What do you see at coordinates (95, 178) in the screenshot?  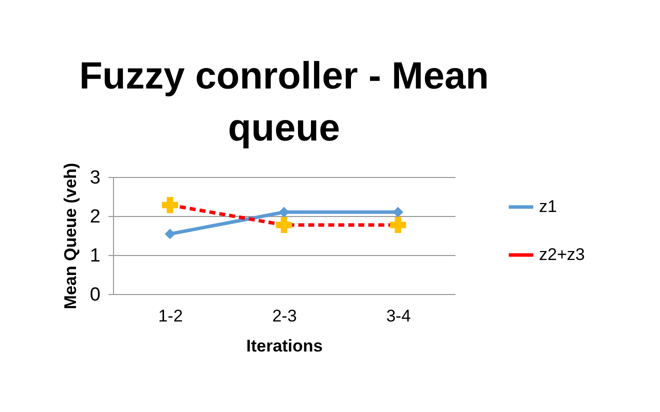 I see `y-tick-label: 3` at bounding box center [95, 178].